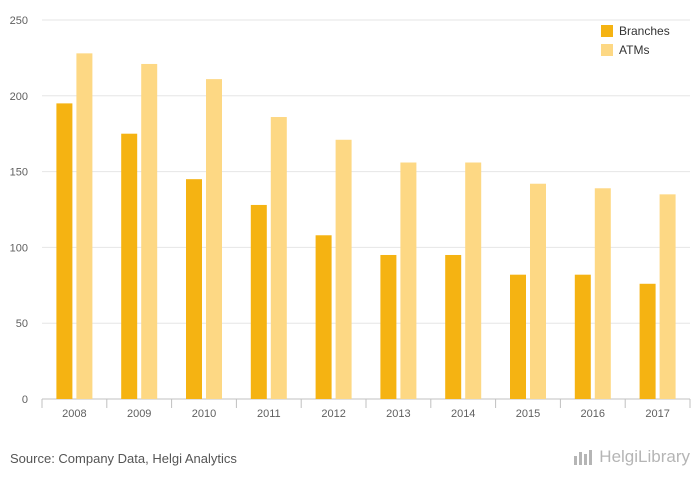  Describe the element at coordinates (607, 50) in the screenshot. I see `legend-swatch-atms` at that location.